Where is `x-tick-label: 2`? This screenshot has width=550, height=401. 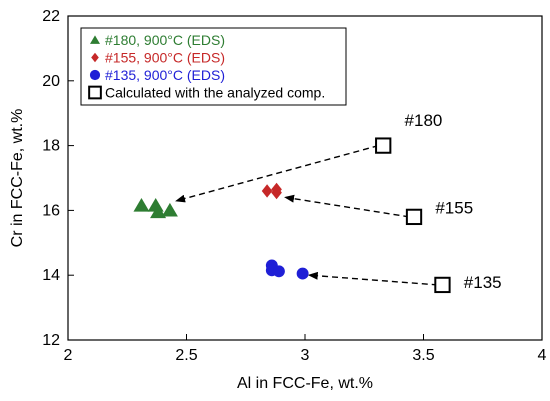 x-tick-label: 2 is located at coordinates (68, 355).